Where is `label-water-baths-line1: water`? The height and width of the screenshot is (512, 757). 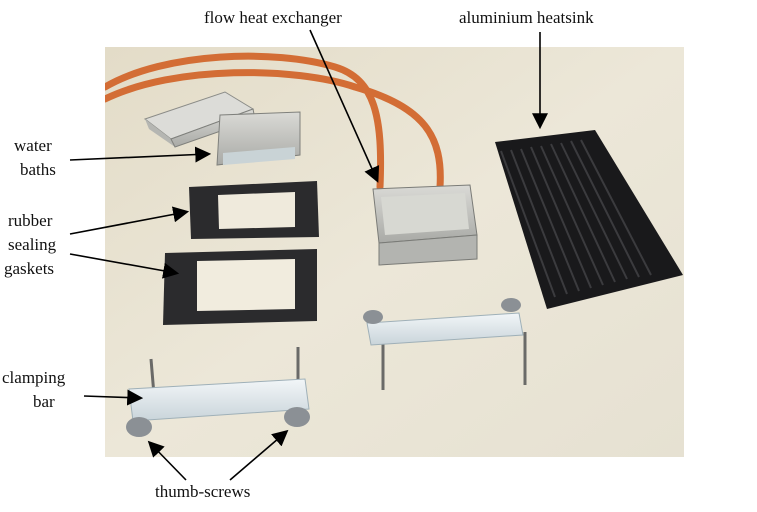 label-water-baths-line1: water is located at coordinates (33, 145).